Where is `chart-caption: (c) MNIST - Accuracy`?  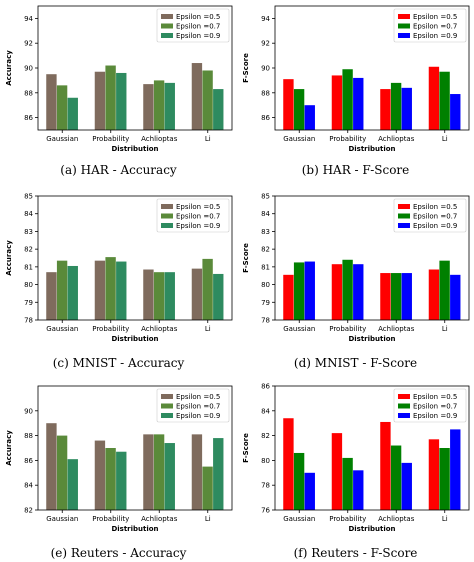
chart-caption: (c) MNIST - Accuracy is located at coordinates (118, 363).